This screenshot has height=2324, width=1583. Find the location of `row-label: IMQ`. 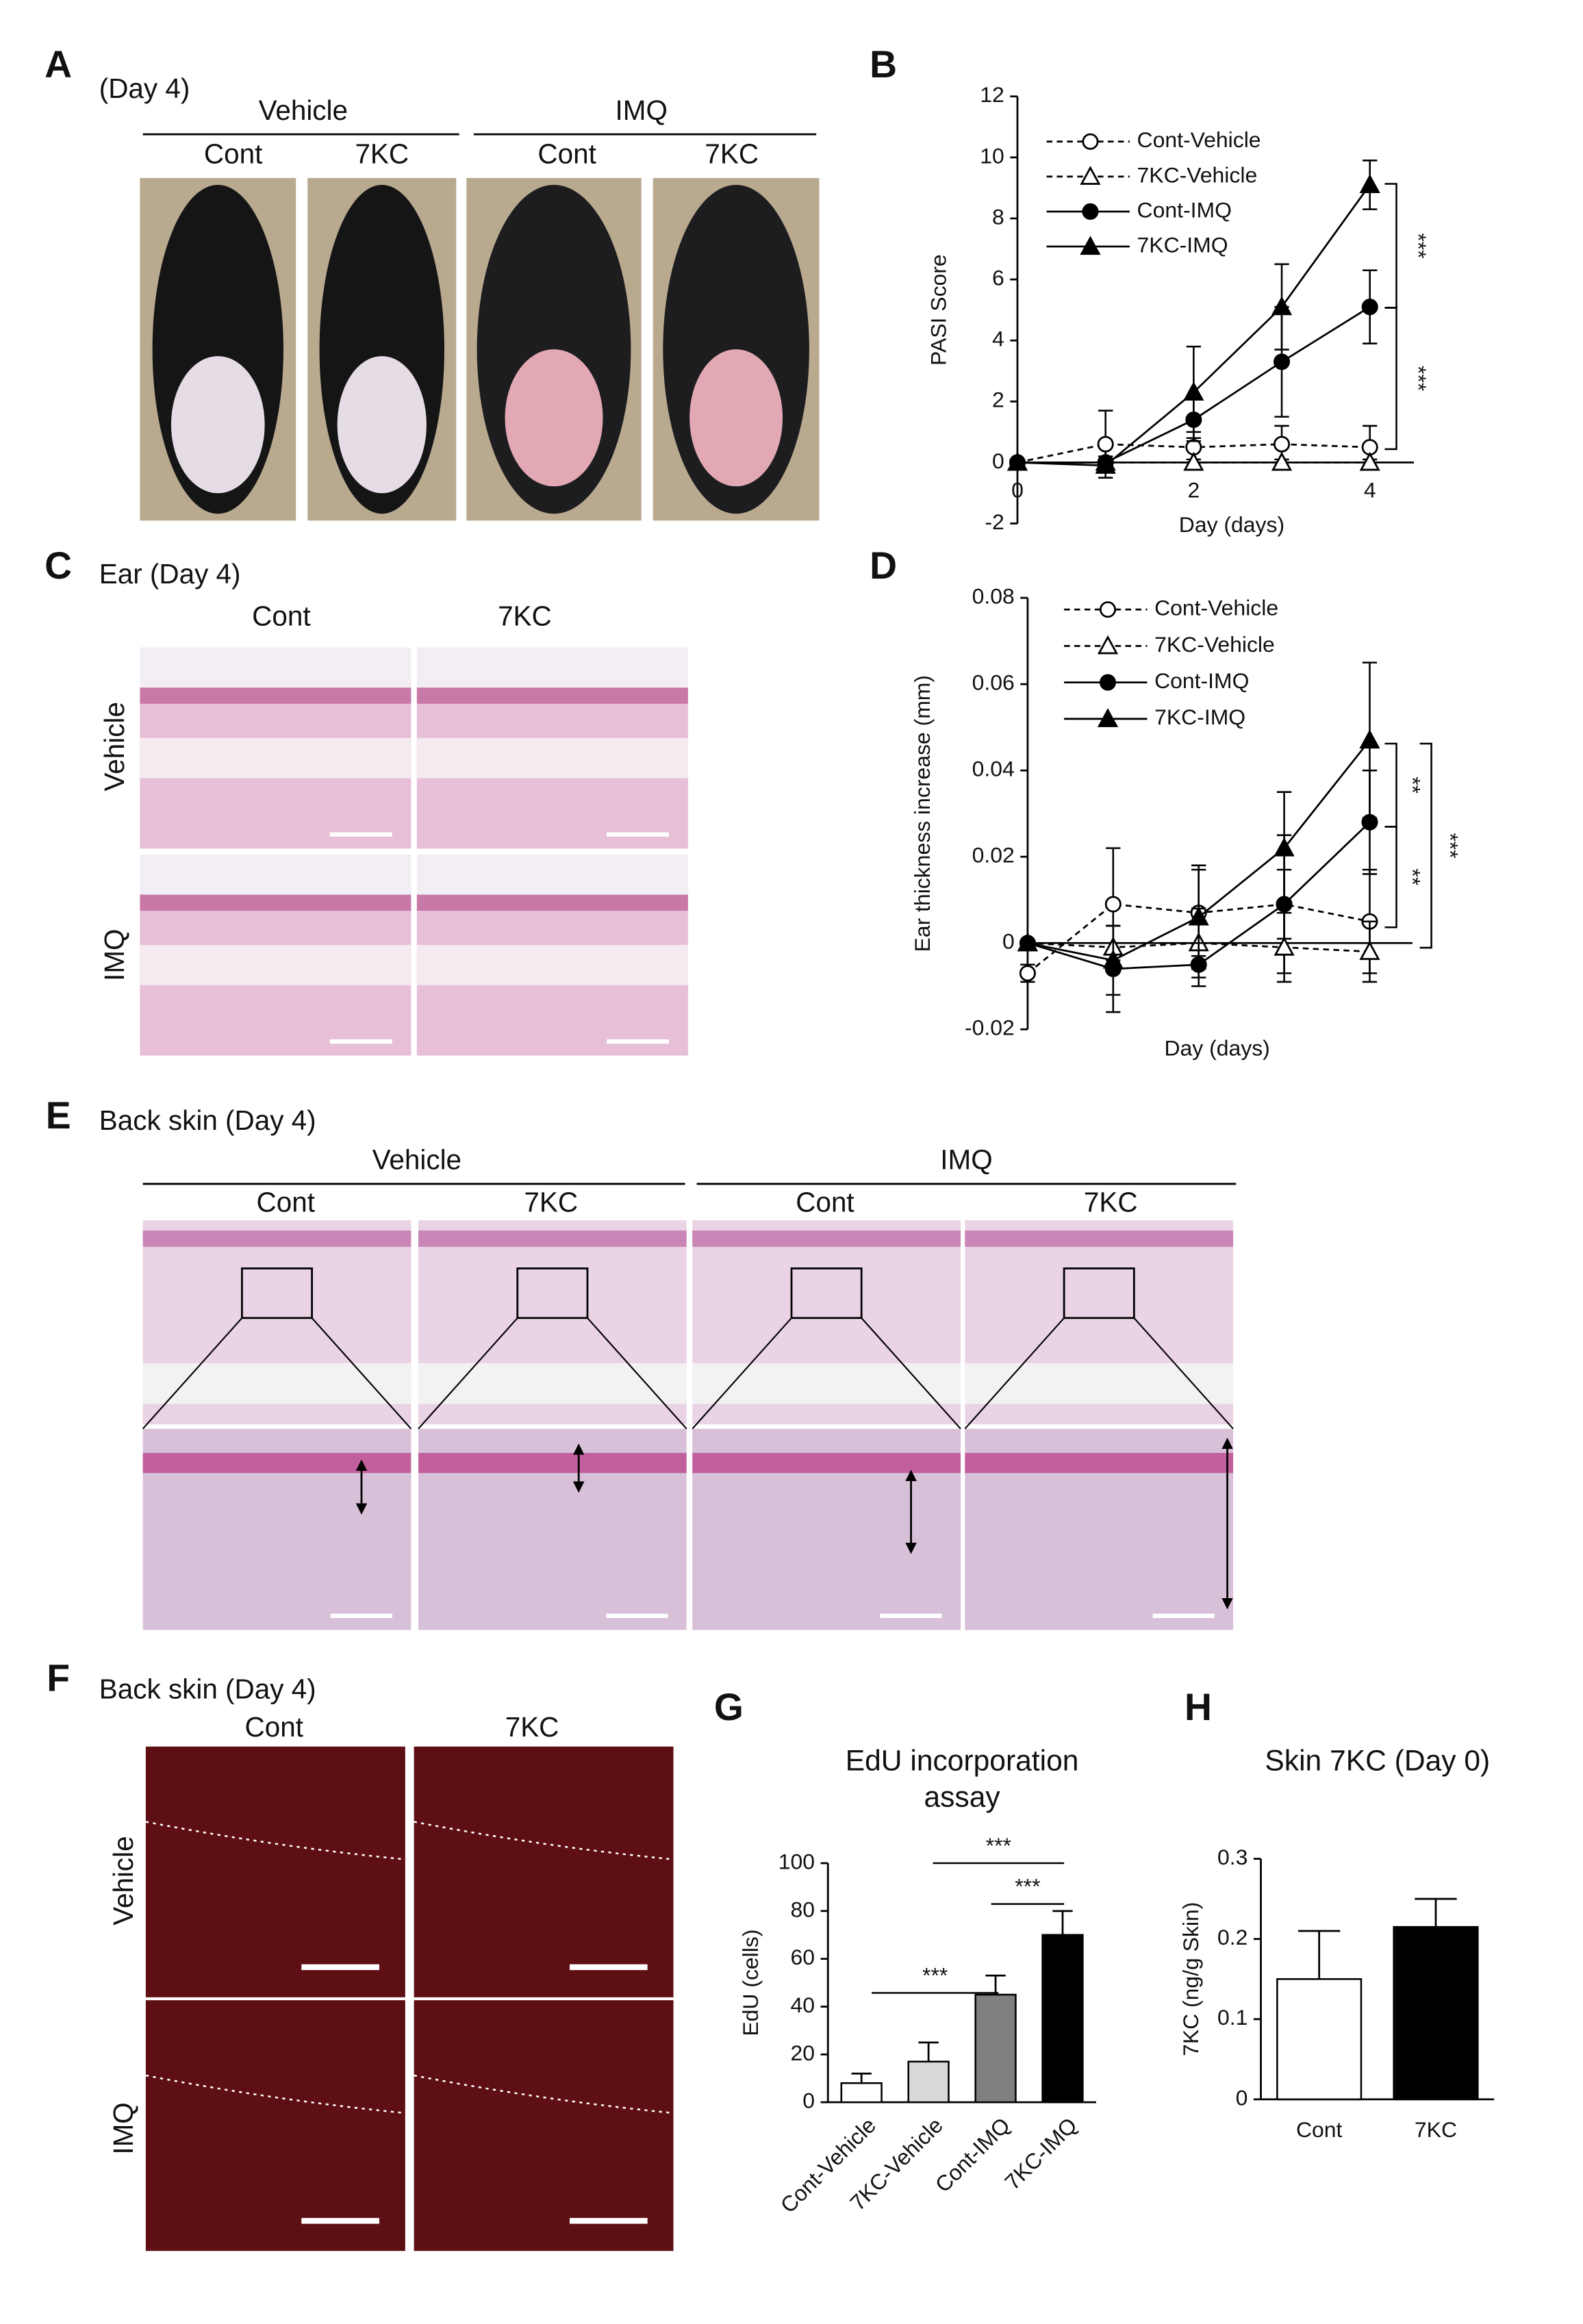

row-label: IMQ is located at coordinates (114, 955).